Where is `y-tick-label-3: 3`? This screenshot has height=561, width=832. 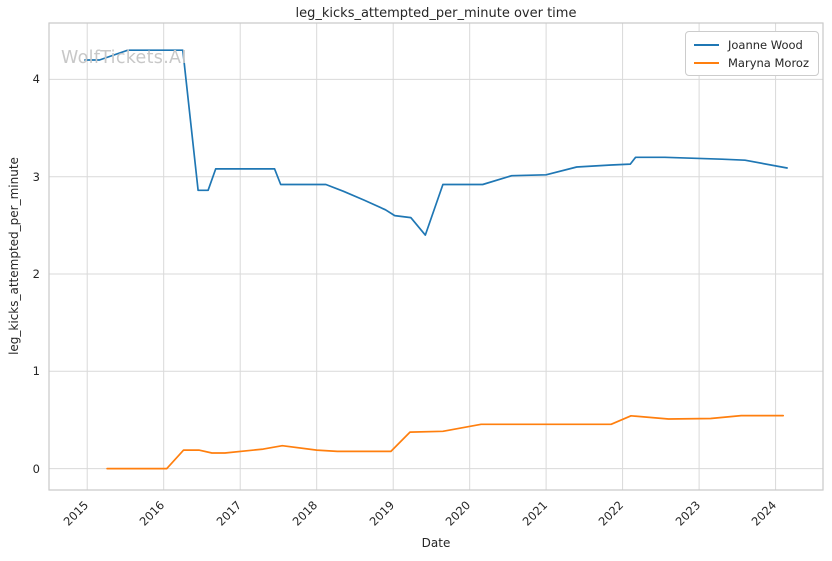 y-tick-label-3: 3 is located at coordinates (36, 176).